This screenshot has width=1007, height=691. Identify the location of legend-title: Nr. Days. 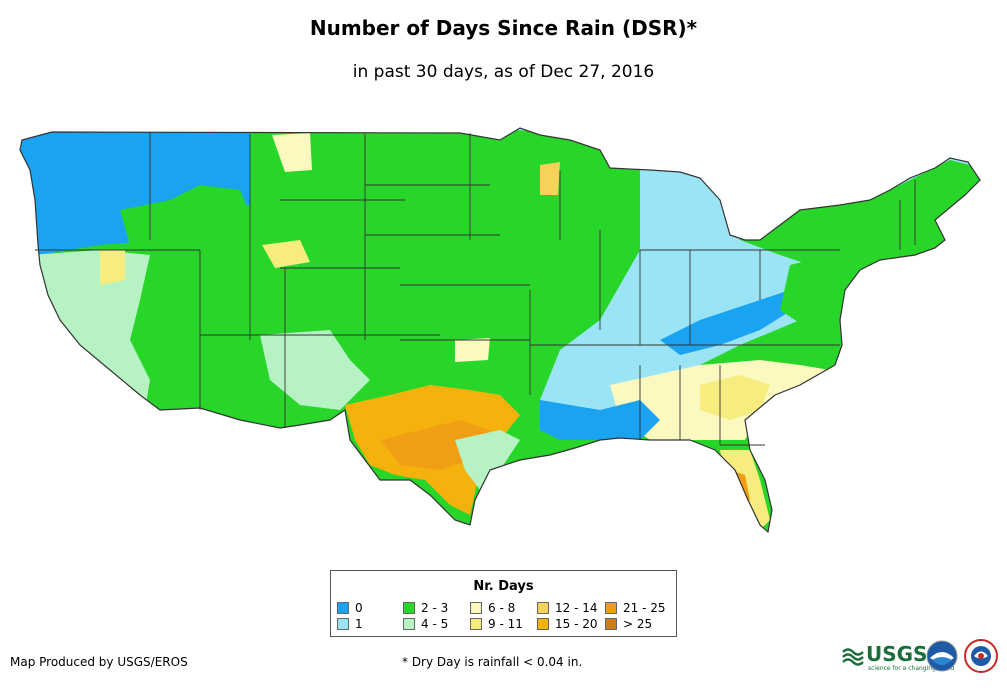
(503, 586).